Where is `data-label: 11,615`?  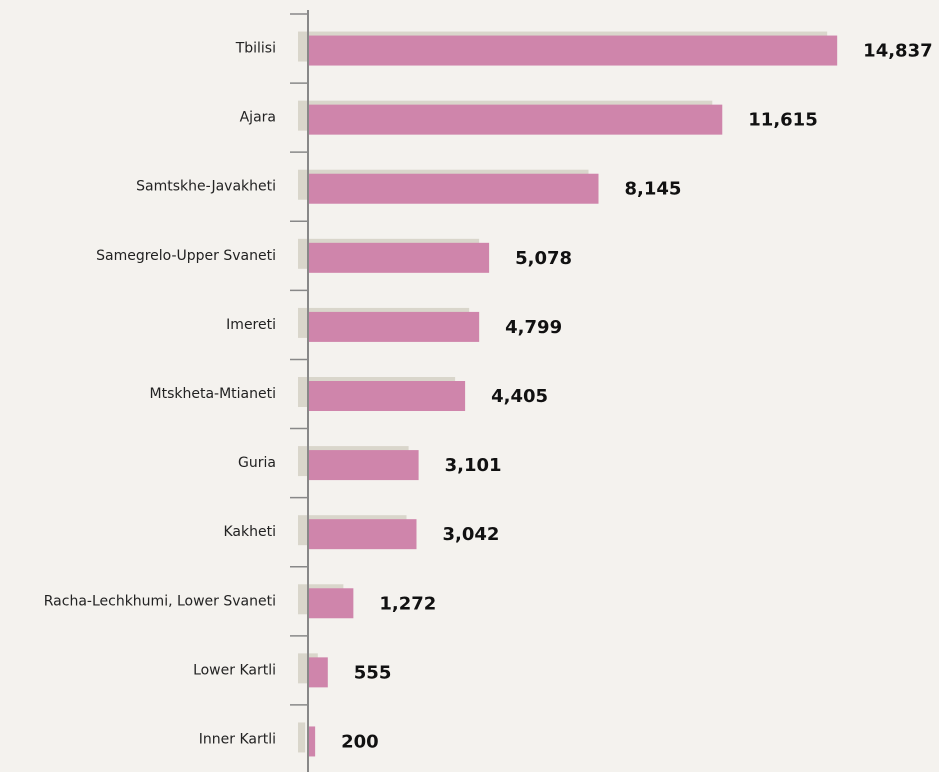
data-label: 11,615 is located at coordinates (782, 120).